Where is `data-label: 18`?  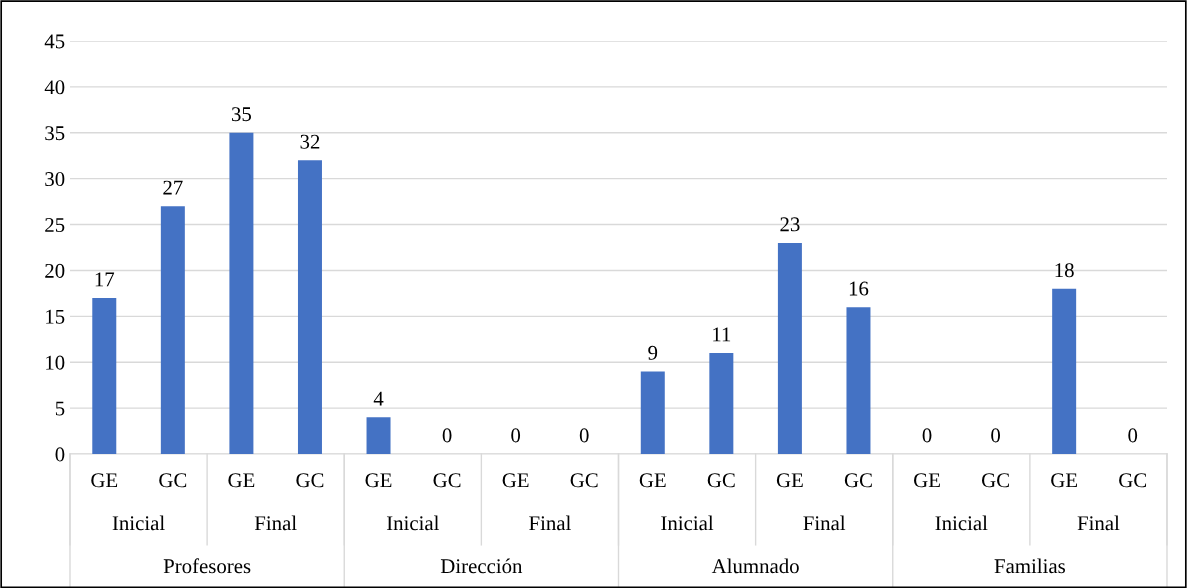 data-label: 18 is located at coordinates (1064, 270).